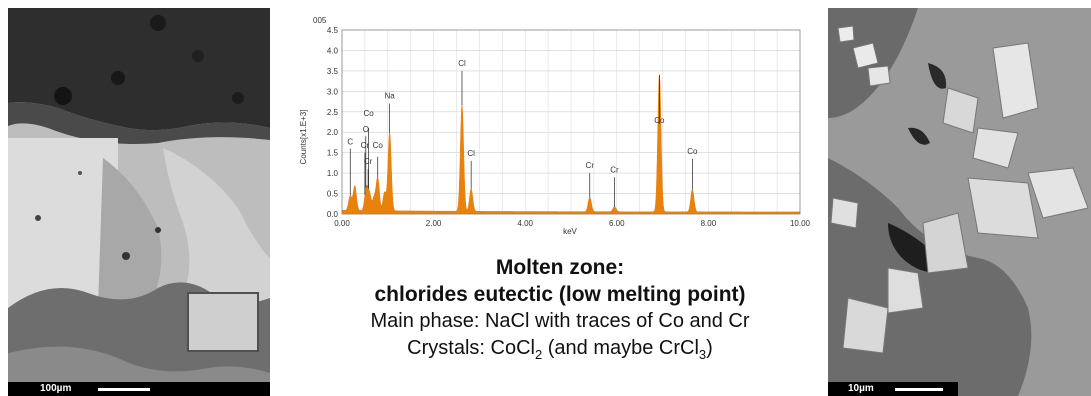 This screenshot has width=1091, height=396. What do you see at coordinates (350, 141) in the screenshot?
I see `annotation-label: C` at bounding box center [350, 141].